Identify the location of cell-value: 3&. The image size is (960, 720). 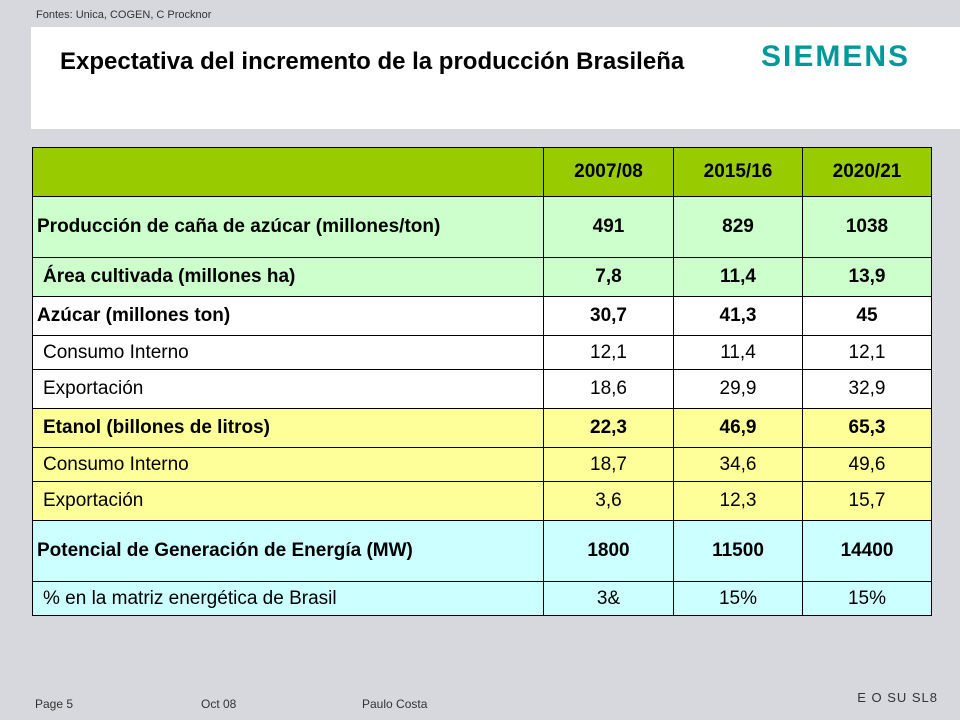
(608, 598).